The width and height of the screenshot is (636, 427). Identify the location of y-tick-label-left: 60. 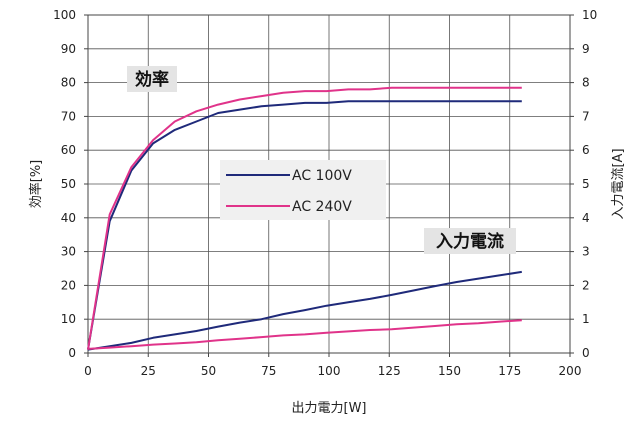
(68, 150).